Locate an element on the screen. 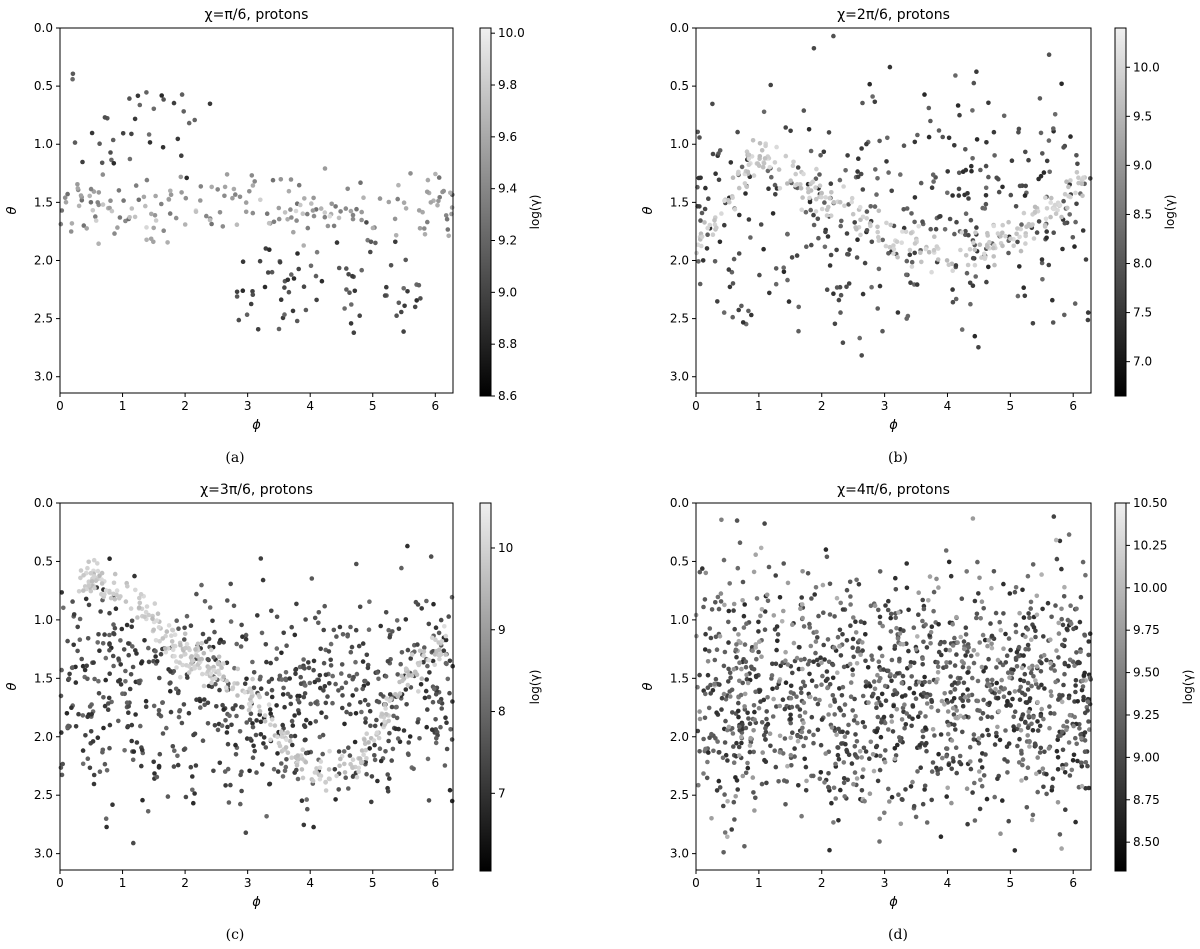 The width and height of the screenshot is (1200, 949). colorbar-label: log(γ) is located at coordinates (1170, 212).